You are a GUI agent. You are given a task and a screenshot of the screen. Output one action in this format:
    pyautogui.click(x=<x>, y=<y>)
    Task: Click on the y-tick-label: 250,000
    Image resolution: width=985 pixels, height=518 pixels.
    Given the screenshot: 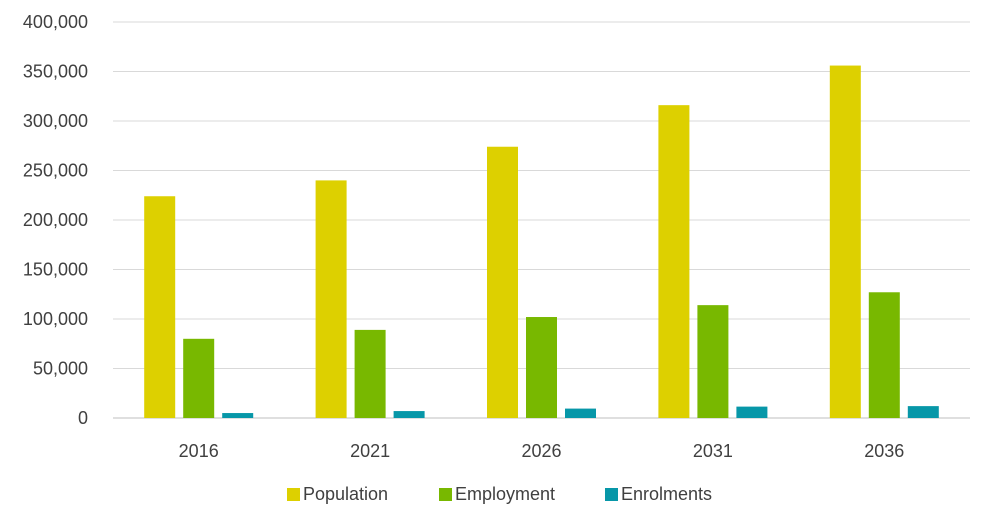 What is the action you would take?
    pyautogui.click(x=55, y=171)
    